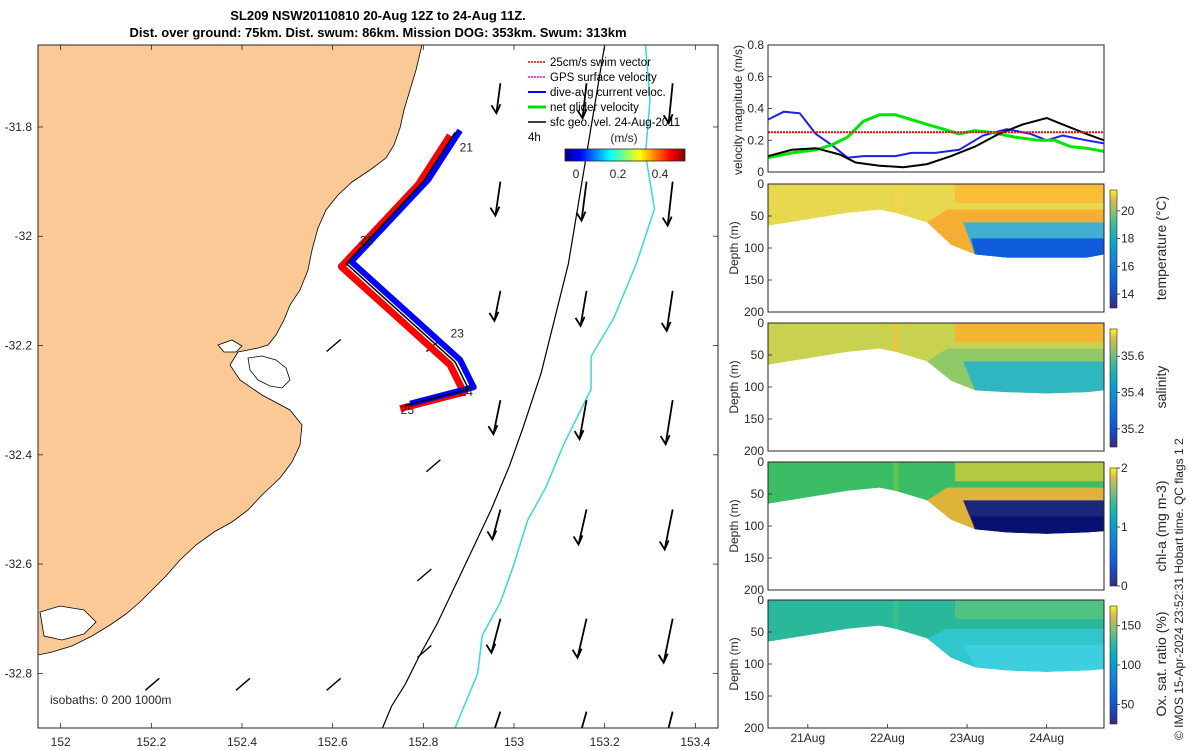 This screenshot has height=750, width=1200. I want to click on chla-colorbar-tick-label: 0, so click(1124, 586).